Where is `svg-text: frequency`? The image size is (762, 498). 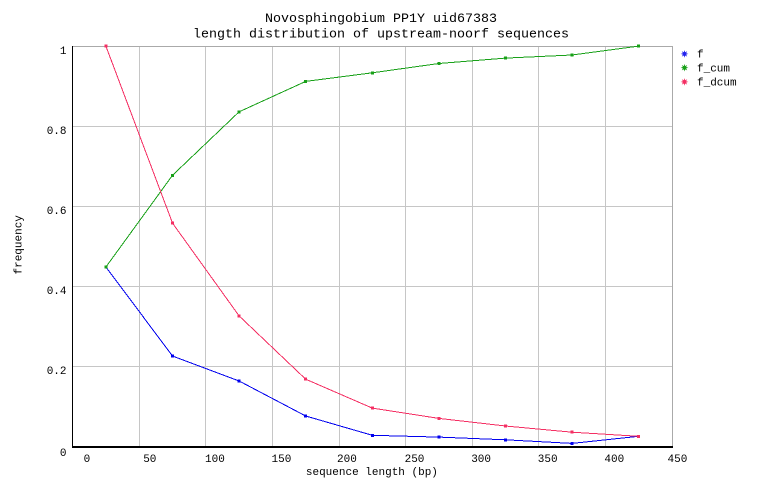
svg-text: frequency is located at coordinates (20, 245).